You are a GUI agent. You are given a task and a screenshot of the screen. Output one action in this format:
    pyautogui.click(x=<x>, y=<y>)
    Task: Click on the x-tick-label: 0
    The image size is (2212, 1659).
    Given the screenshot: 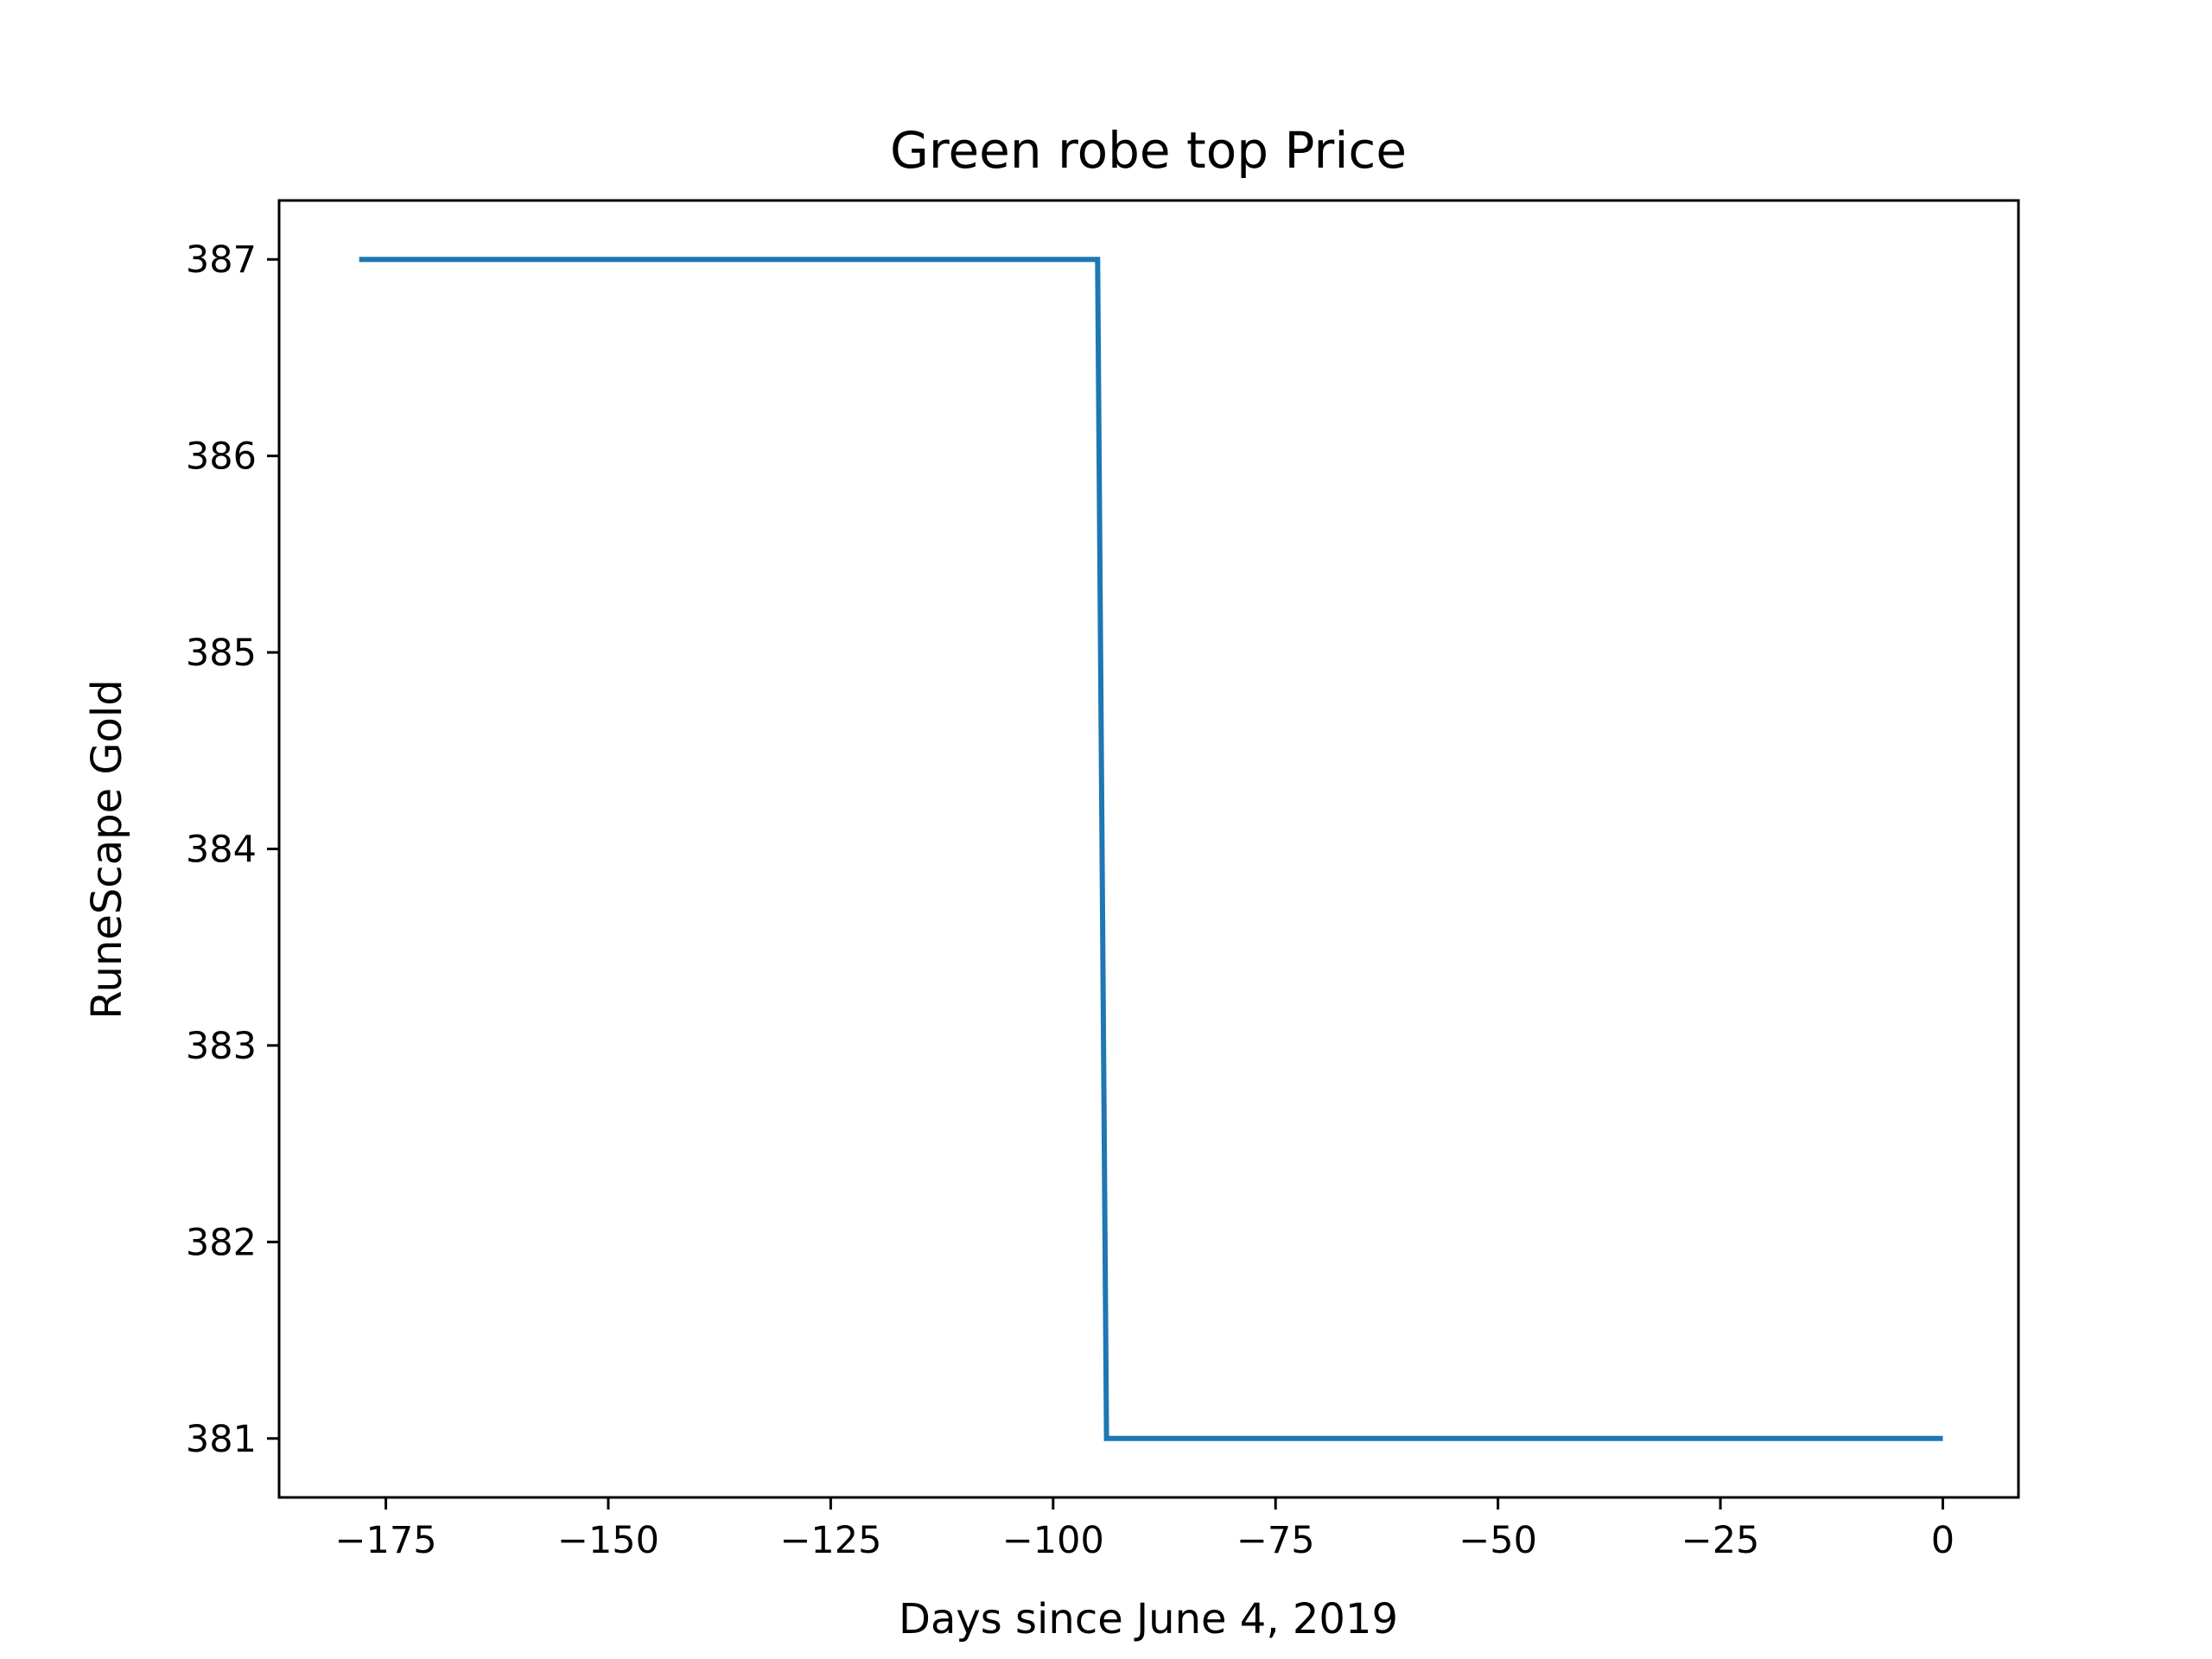 What is the action you would take?
    pyautogui.click(x=1943, y=1540)
    